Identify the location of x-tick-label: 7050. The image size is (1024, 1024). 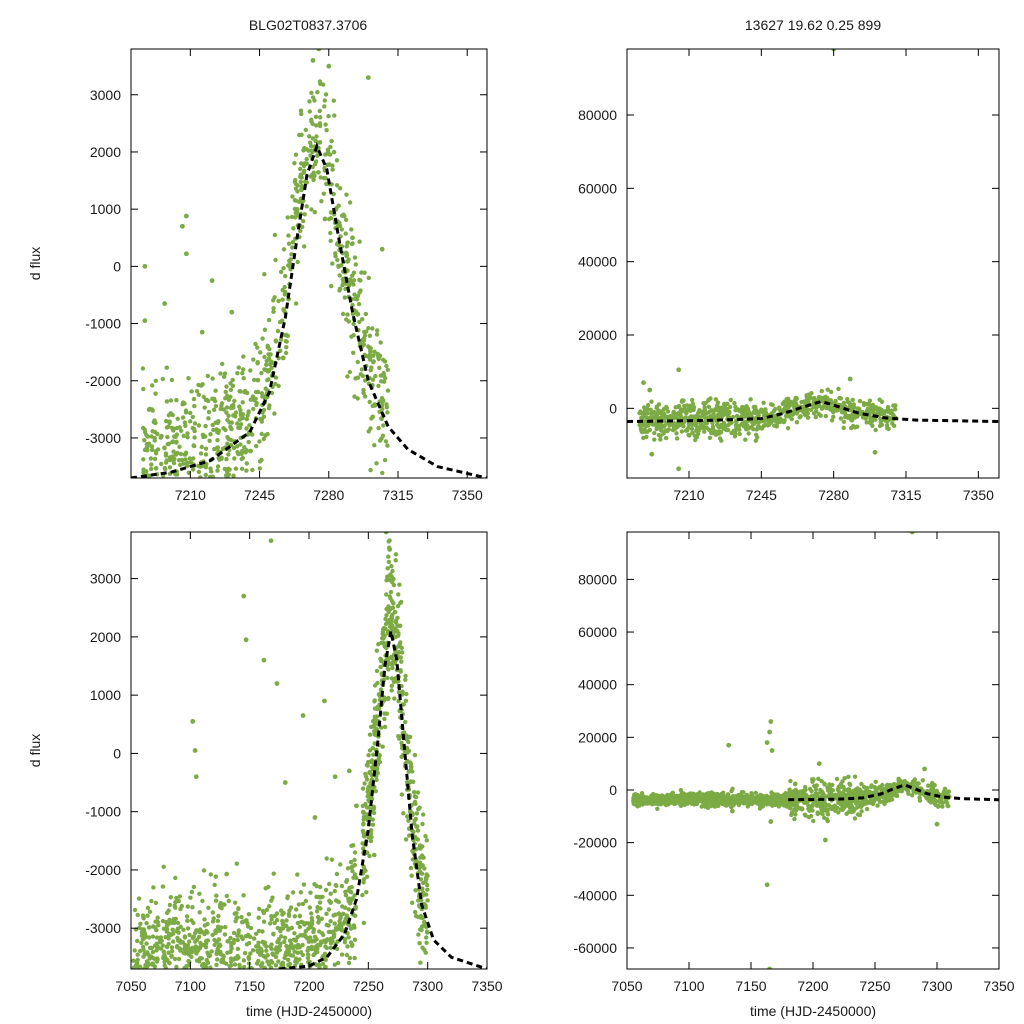
(626, 986).